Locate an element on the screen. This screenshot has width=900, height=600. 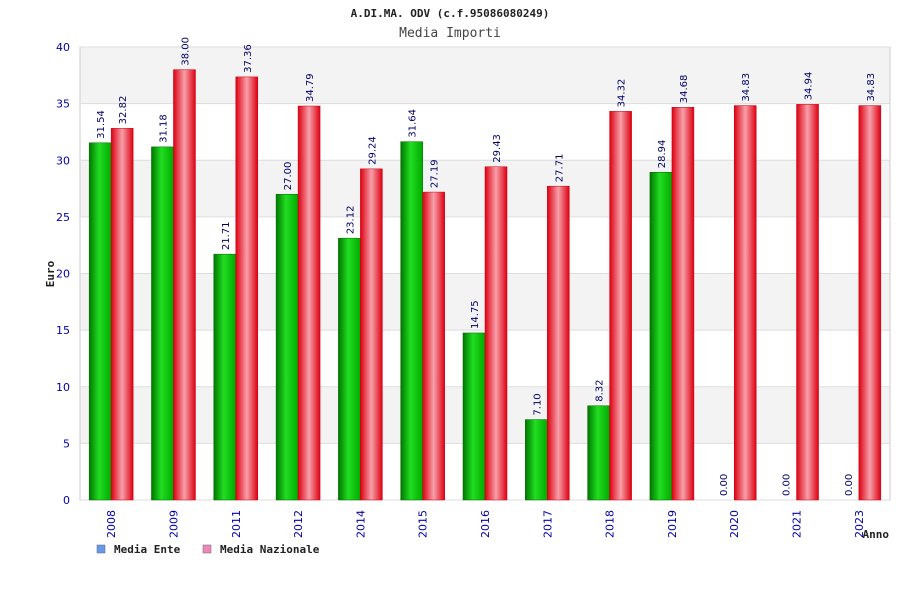
data-label-ente-2017: 7.10 is located at coordinates (537, 404).